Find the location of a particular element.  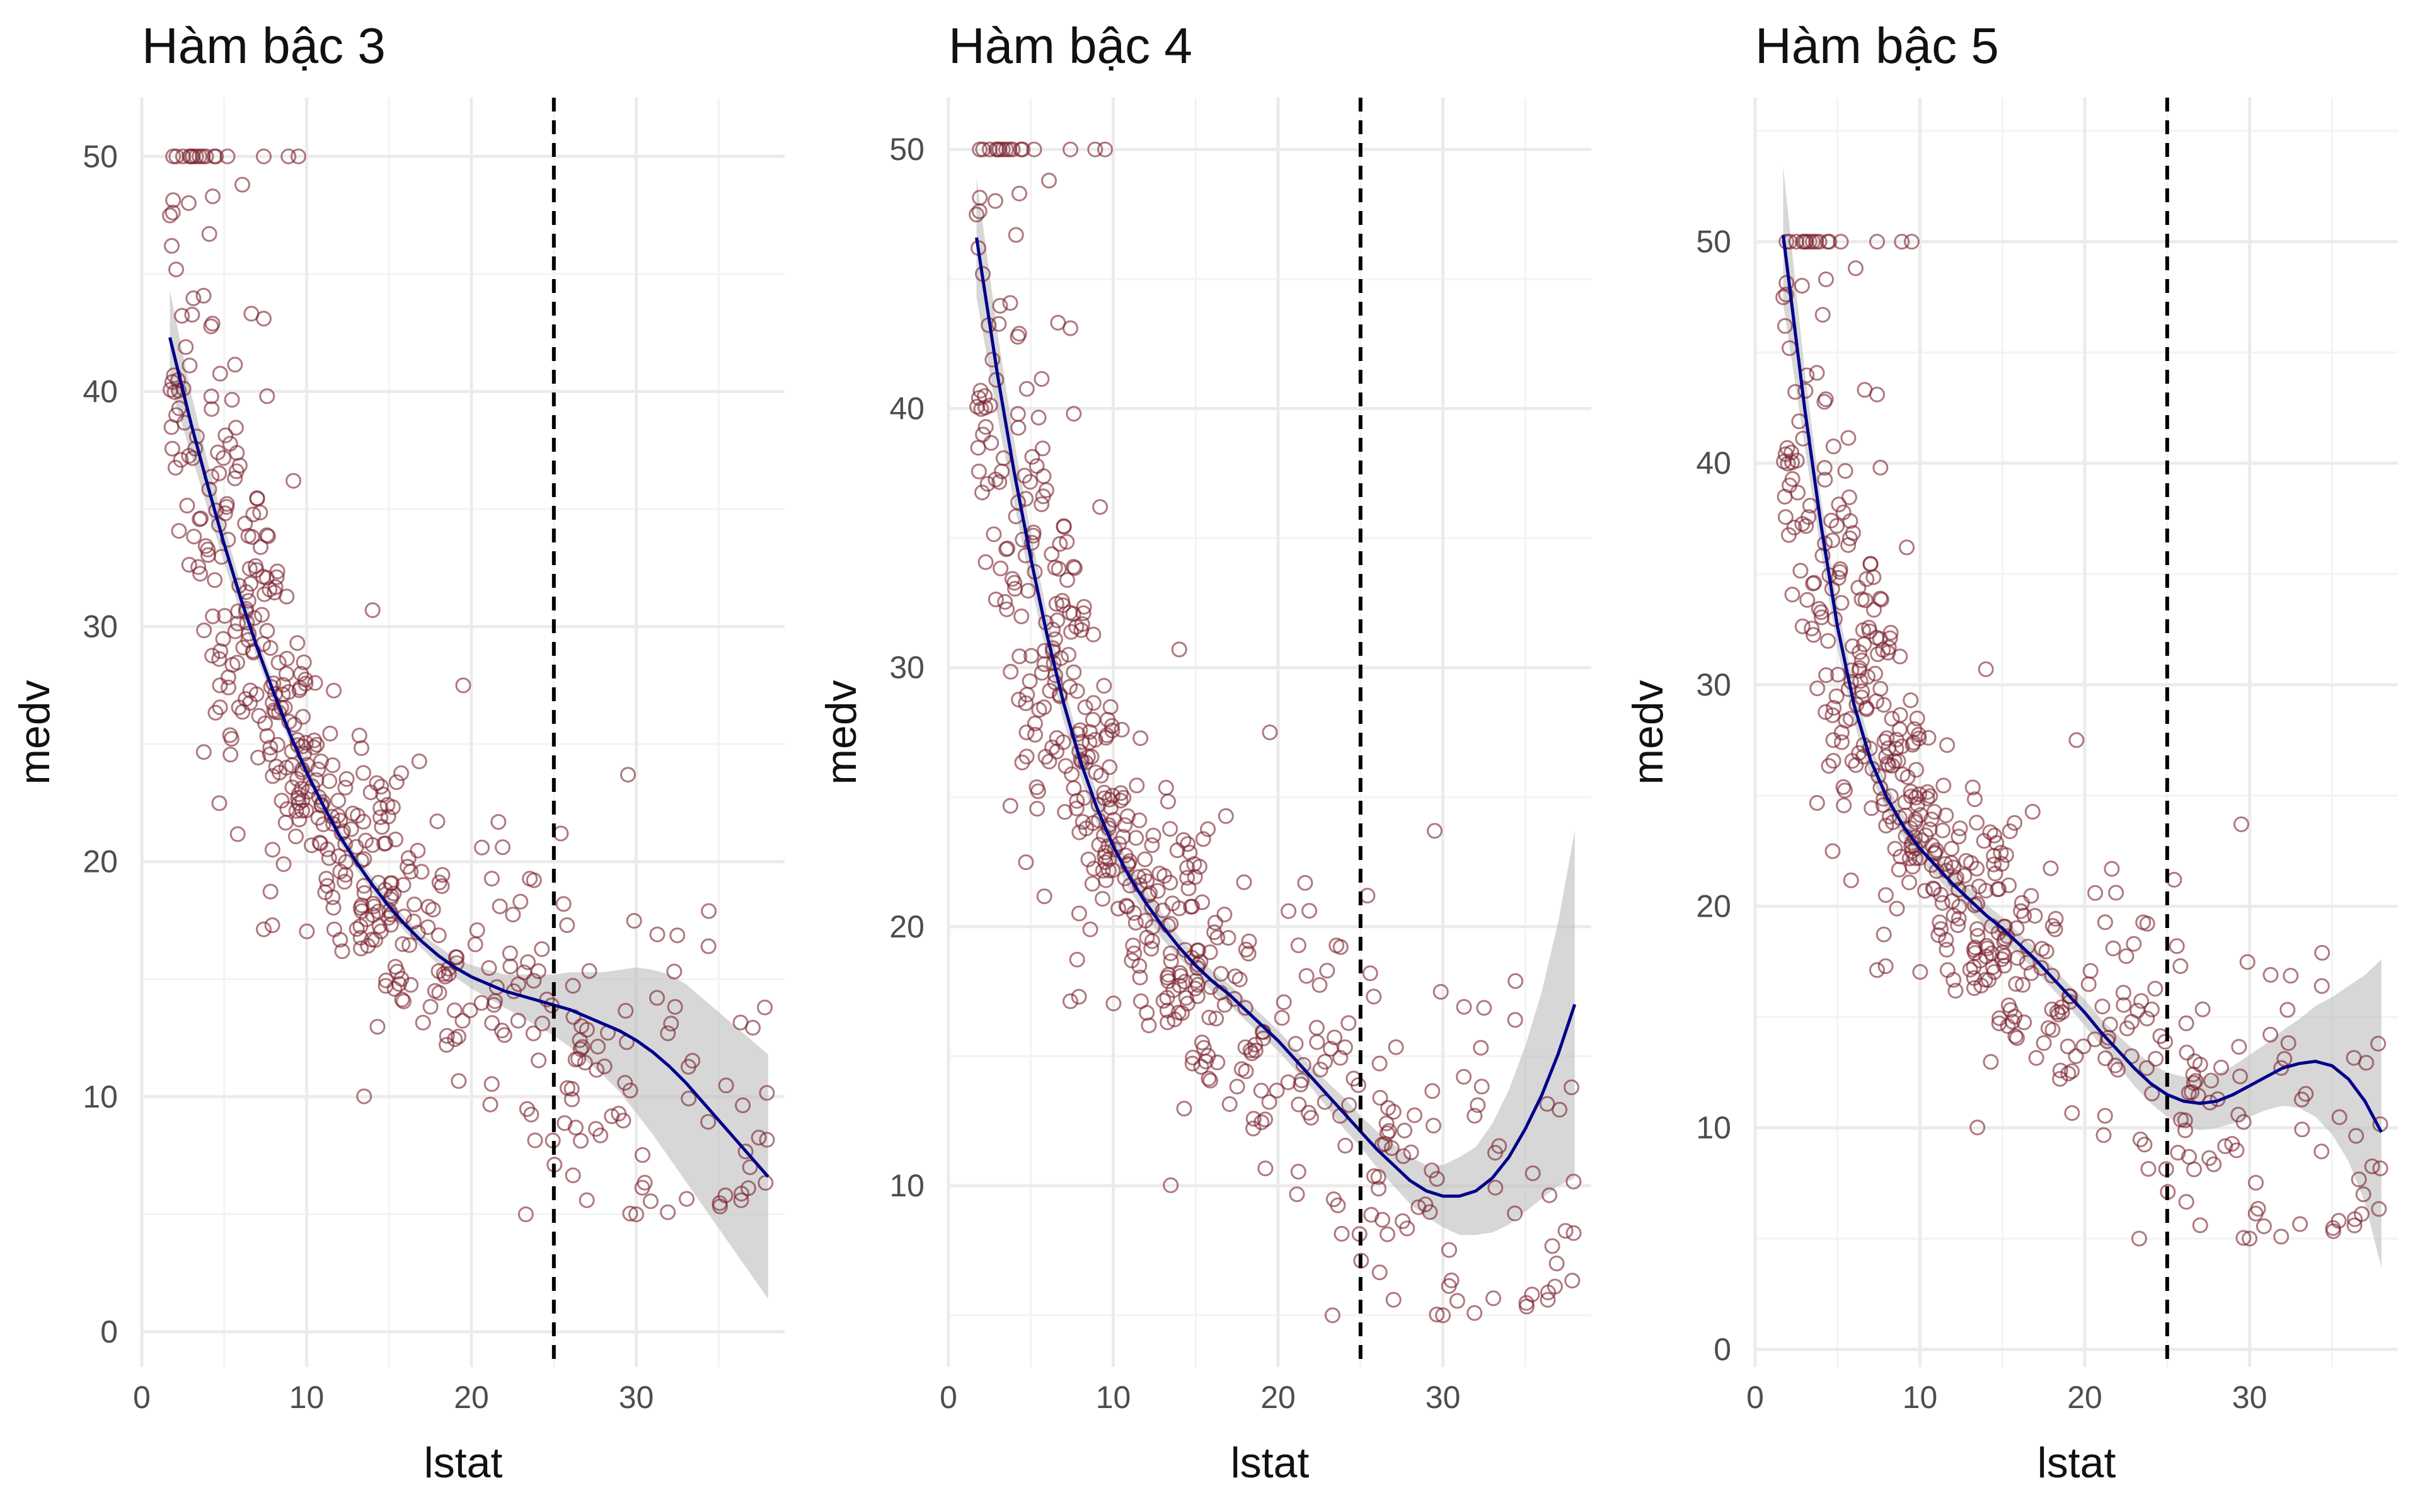

y-tick-label: 50 is located at coordinates (907, 149).